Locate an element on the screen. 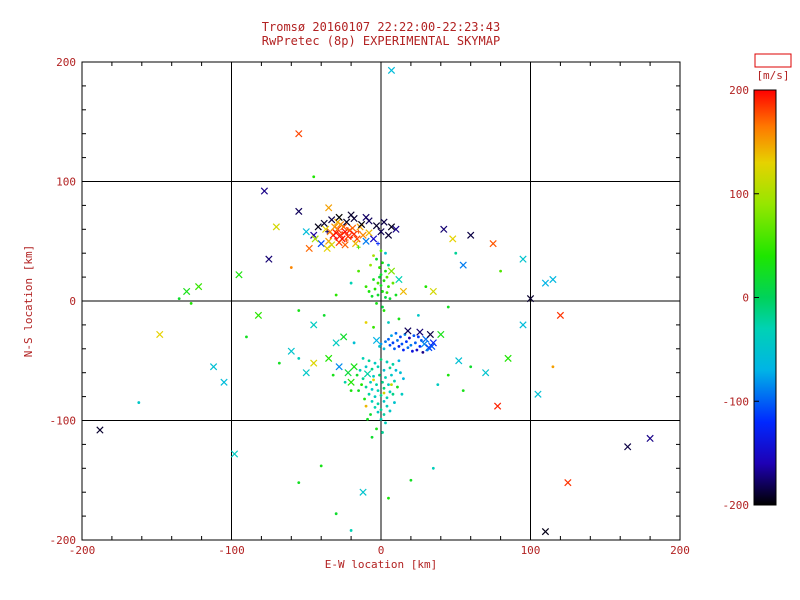  plot-title-line2: RwPretec (8p) EXPERIMENTAL SKYMAP is located at coordinates (381, 41).